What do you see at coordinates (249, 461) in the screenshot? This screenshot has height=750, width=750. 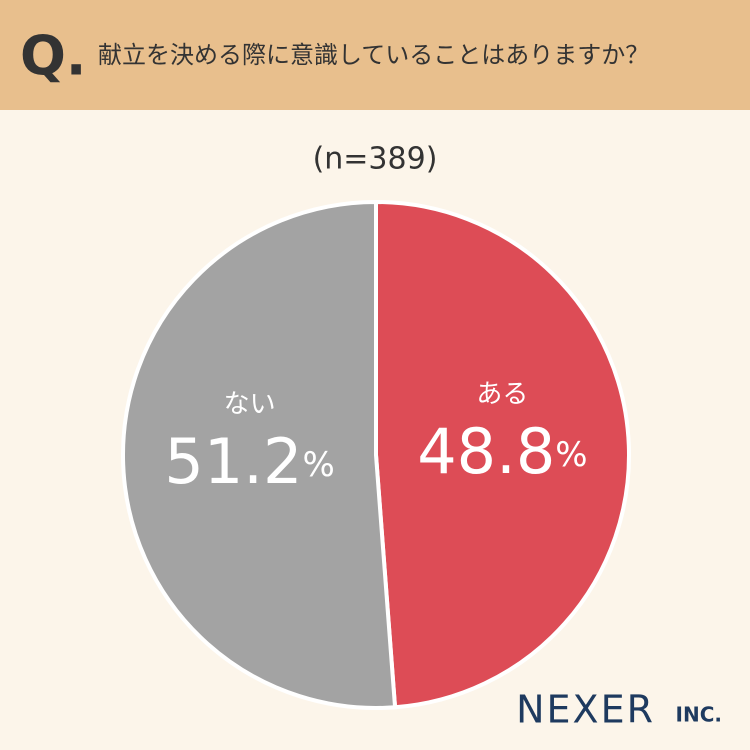 I see `slice-value-label: 51.2%` at bounding box center [249, 461].